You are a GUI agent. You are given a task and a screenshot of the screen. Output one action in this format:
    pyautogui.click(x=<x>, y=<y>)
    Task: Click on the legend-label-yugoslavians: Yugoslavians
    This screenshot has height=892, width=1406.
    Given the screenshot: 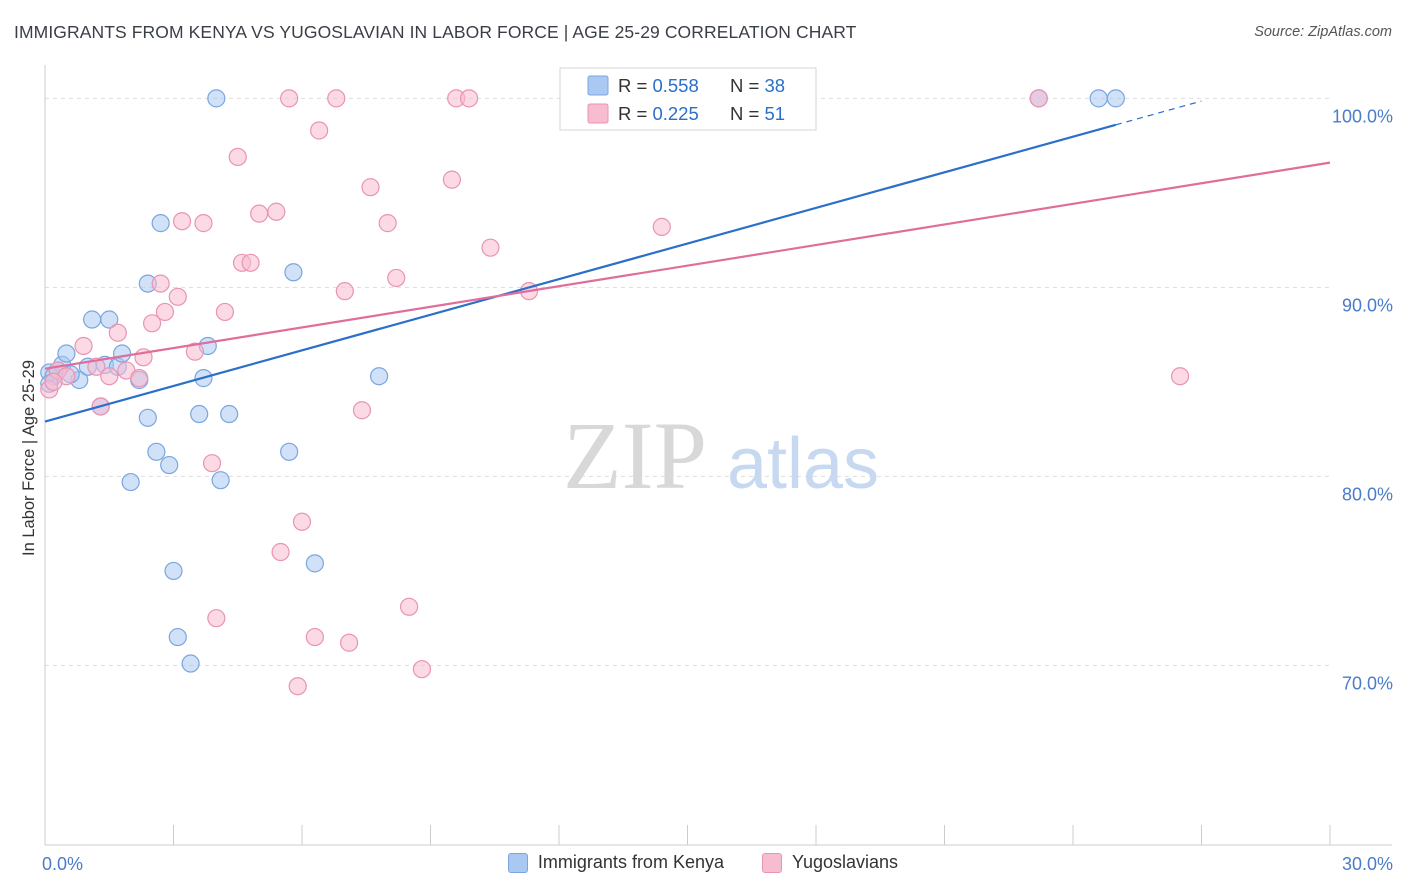 What is the action you would take?
    pyautogui.click(x=845, y=862)
    